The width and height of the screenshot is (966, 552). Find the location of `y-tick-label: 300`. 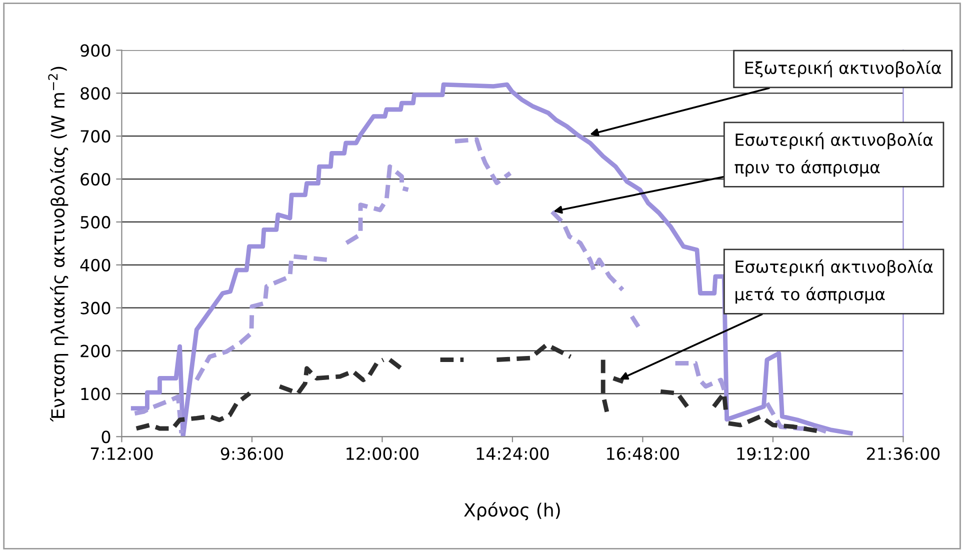

y-tick-label: 300 is located at coordinates (95, 308).